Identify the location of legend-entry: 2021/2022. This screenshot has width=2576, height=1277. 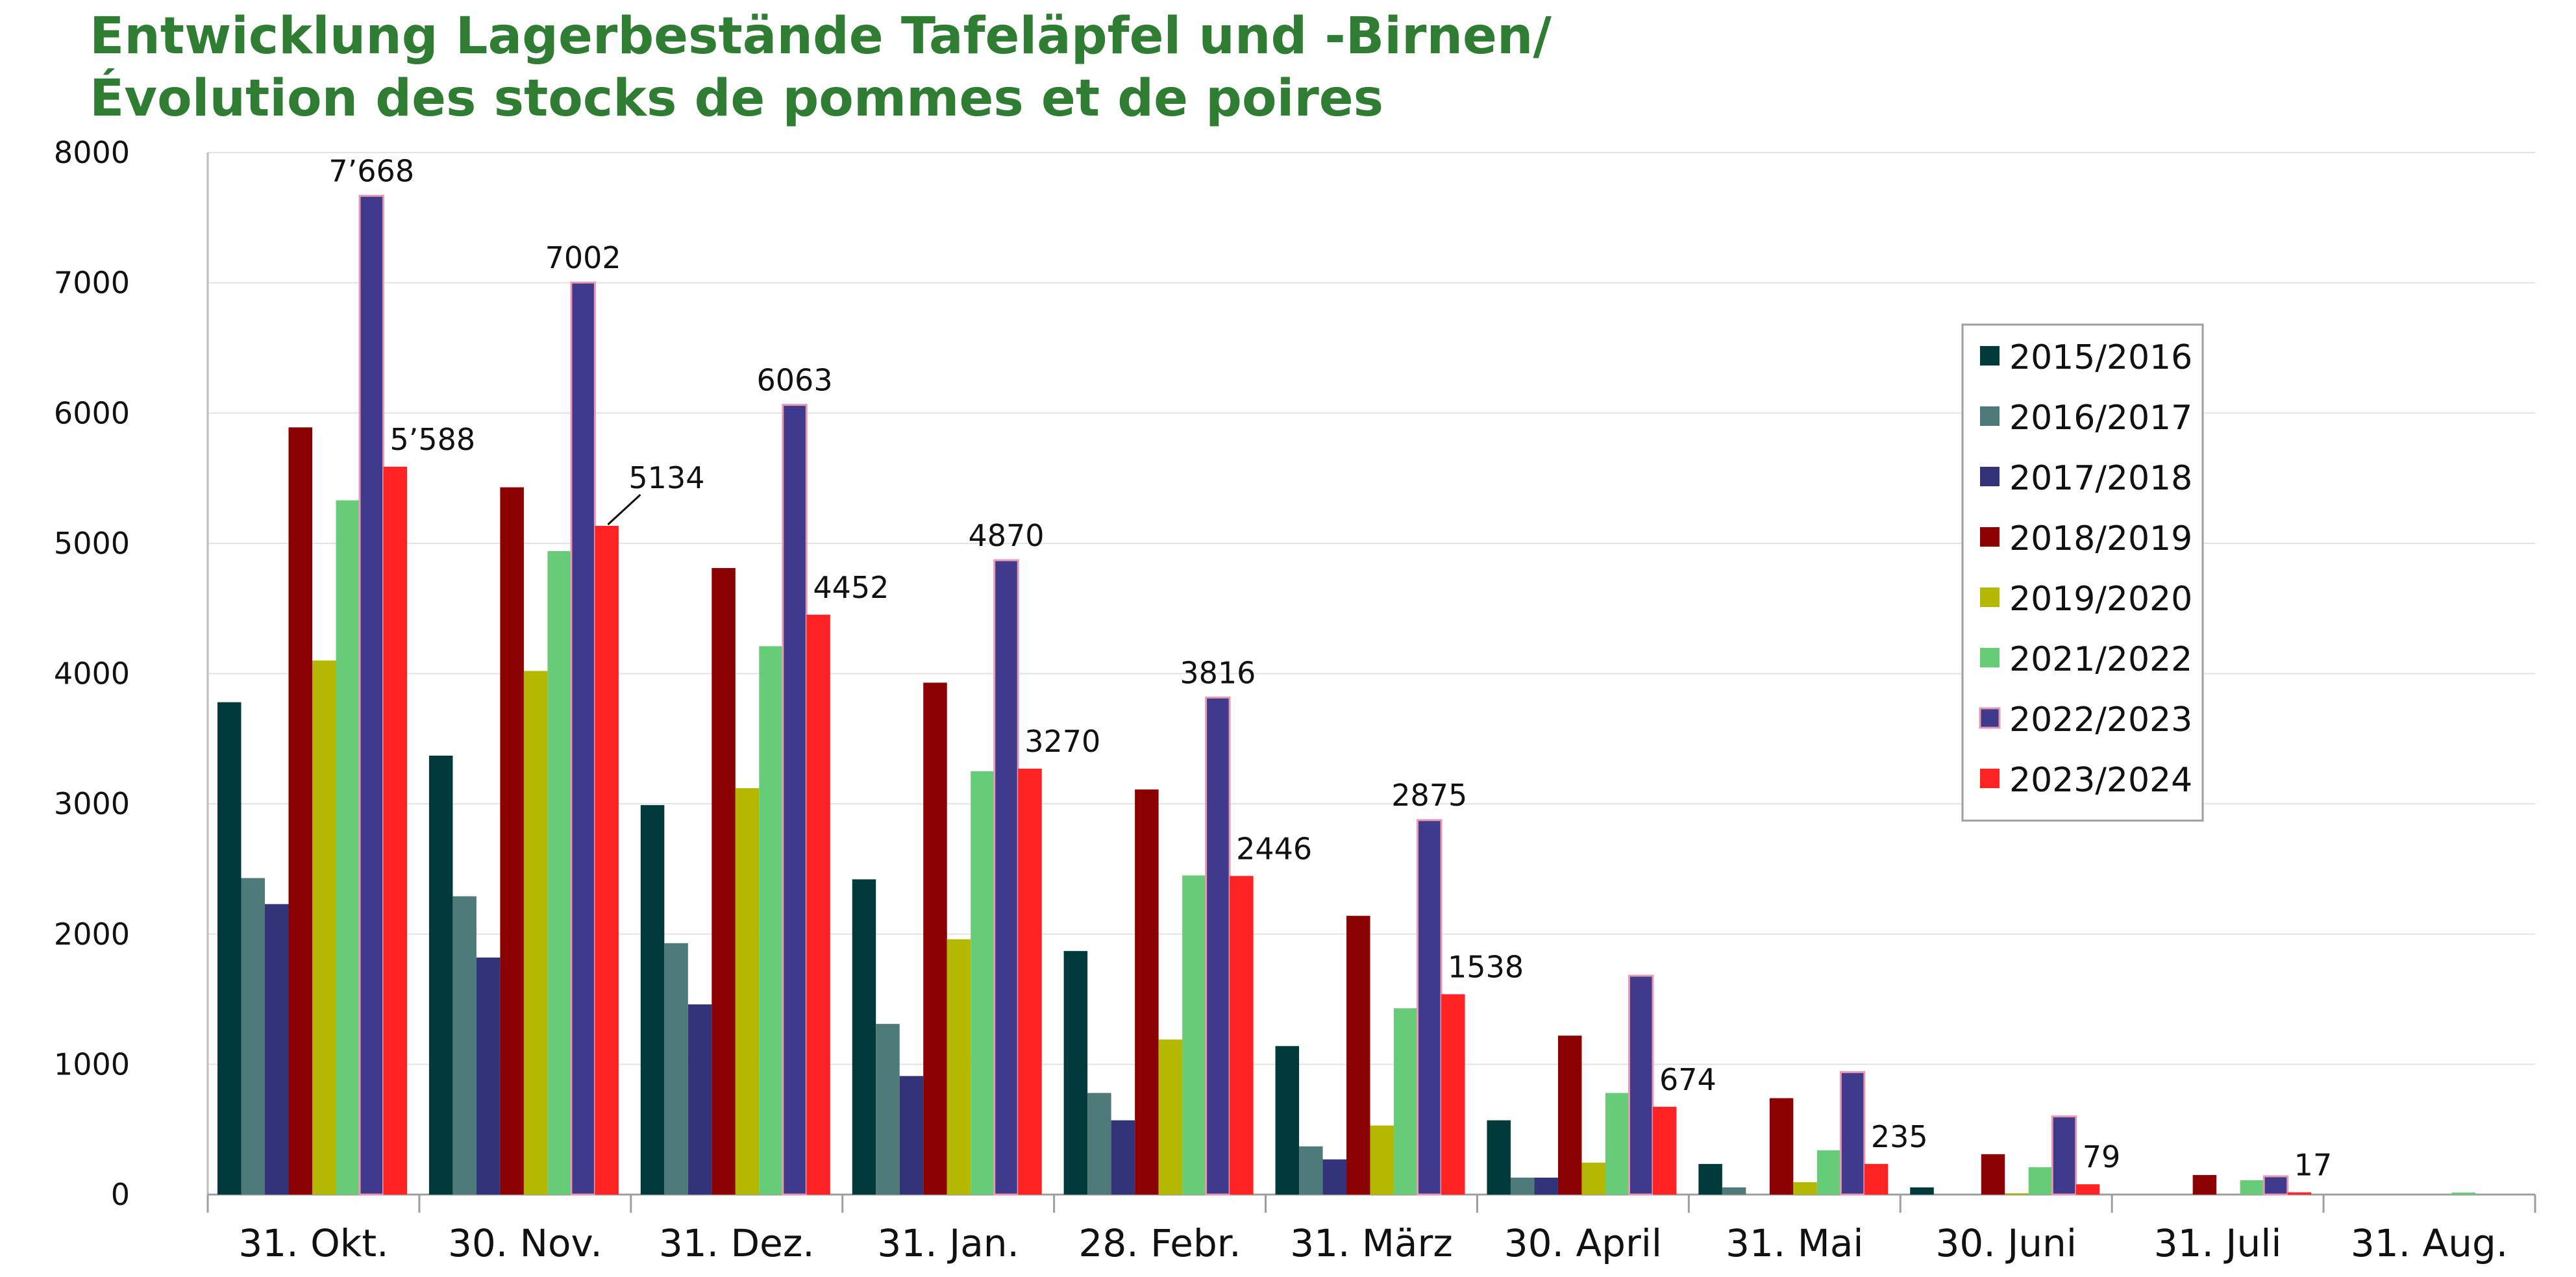
(2100, 659).